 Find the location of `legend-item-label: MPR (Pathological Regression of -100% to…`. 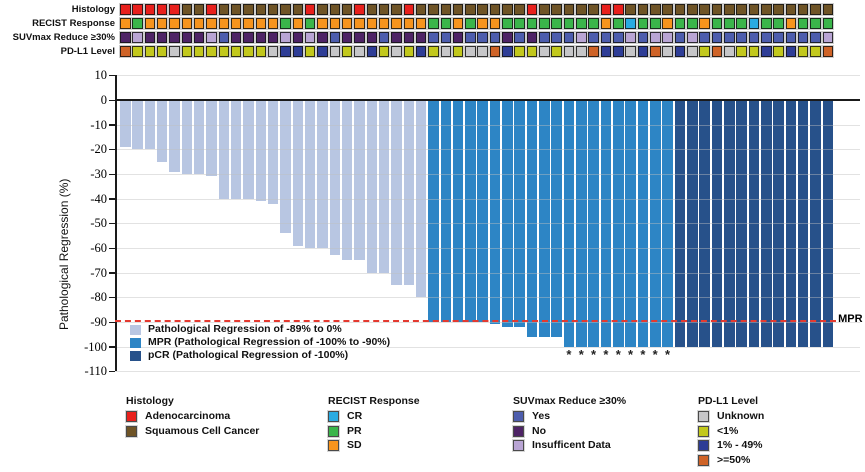

legend-item-label: MPR (Pathological Regression of -100% to… is located at coordinates (269, 342).